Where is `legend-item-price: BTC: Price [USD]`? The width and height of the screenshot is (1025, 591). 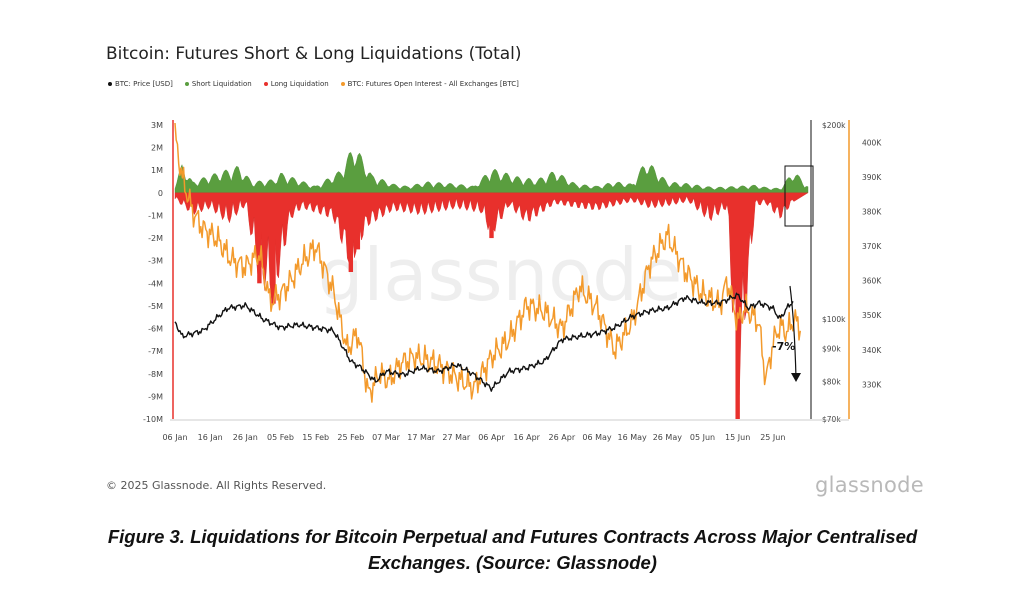 legend-item-price: BTC: Price [USD] is located at coordinates (140, 84).